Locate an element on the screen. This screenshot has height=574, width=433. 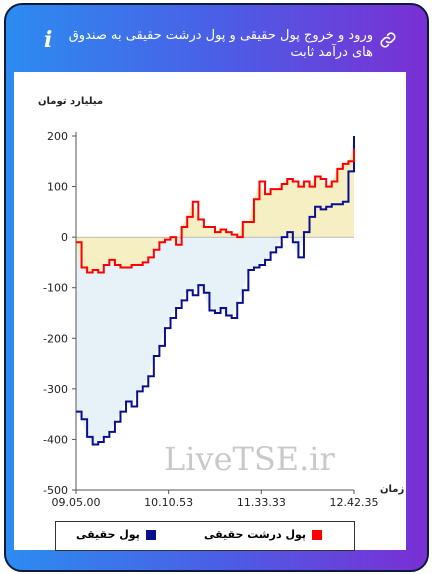
legend-item-real: پول حقیقی is located at coordinates (116, 534).